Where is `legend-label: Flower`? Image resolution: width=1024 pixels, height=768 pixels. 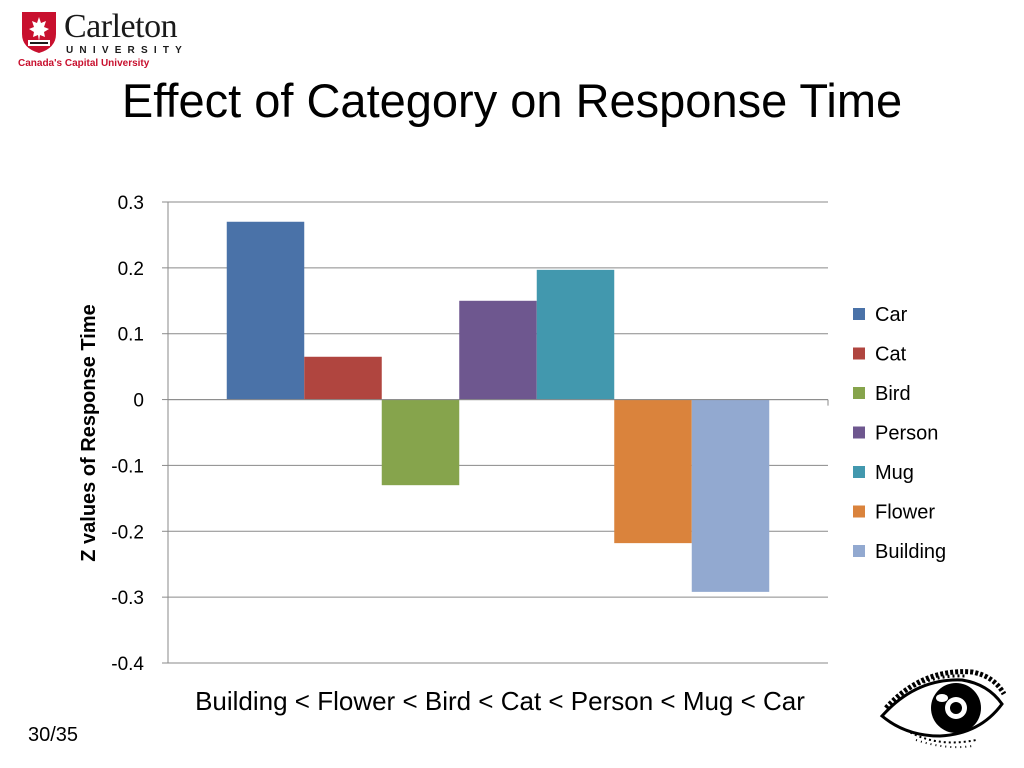
legend-label: Flower is located at coordinates (905, 513).